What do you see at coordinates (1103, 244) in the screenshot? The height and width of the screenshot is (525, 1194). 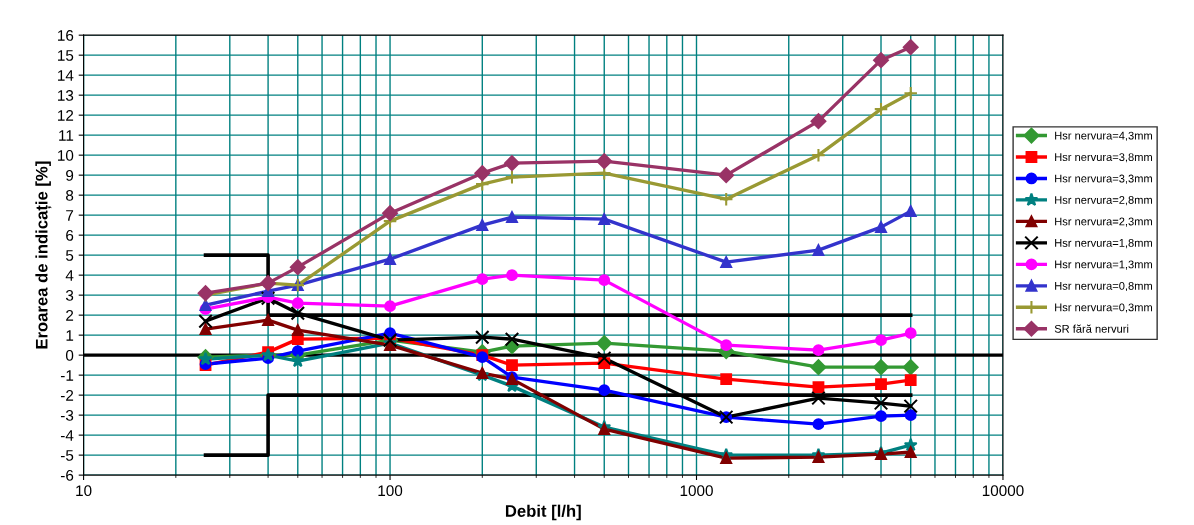 I see `legend-label: Hsr nervura=1,8mm` at bounding box center [1103, 244].